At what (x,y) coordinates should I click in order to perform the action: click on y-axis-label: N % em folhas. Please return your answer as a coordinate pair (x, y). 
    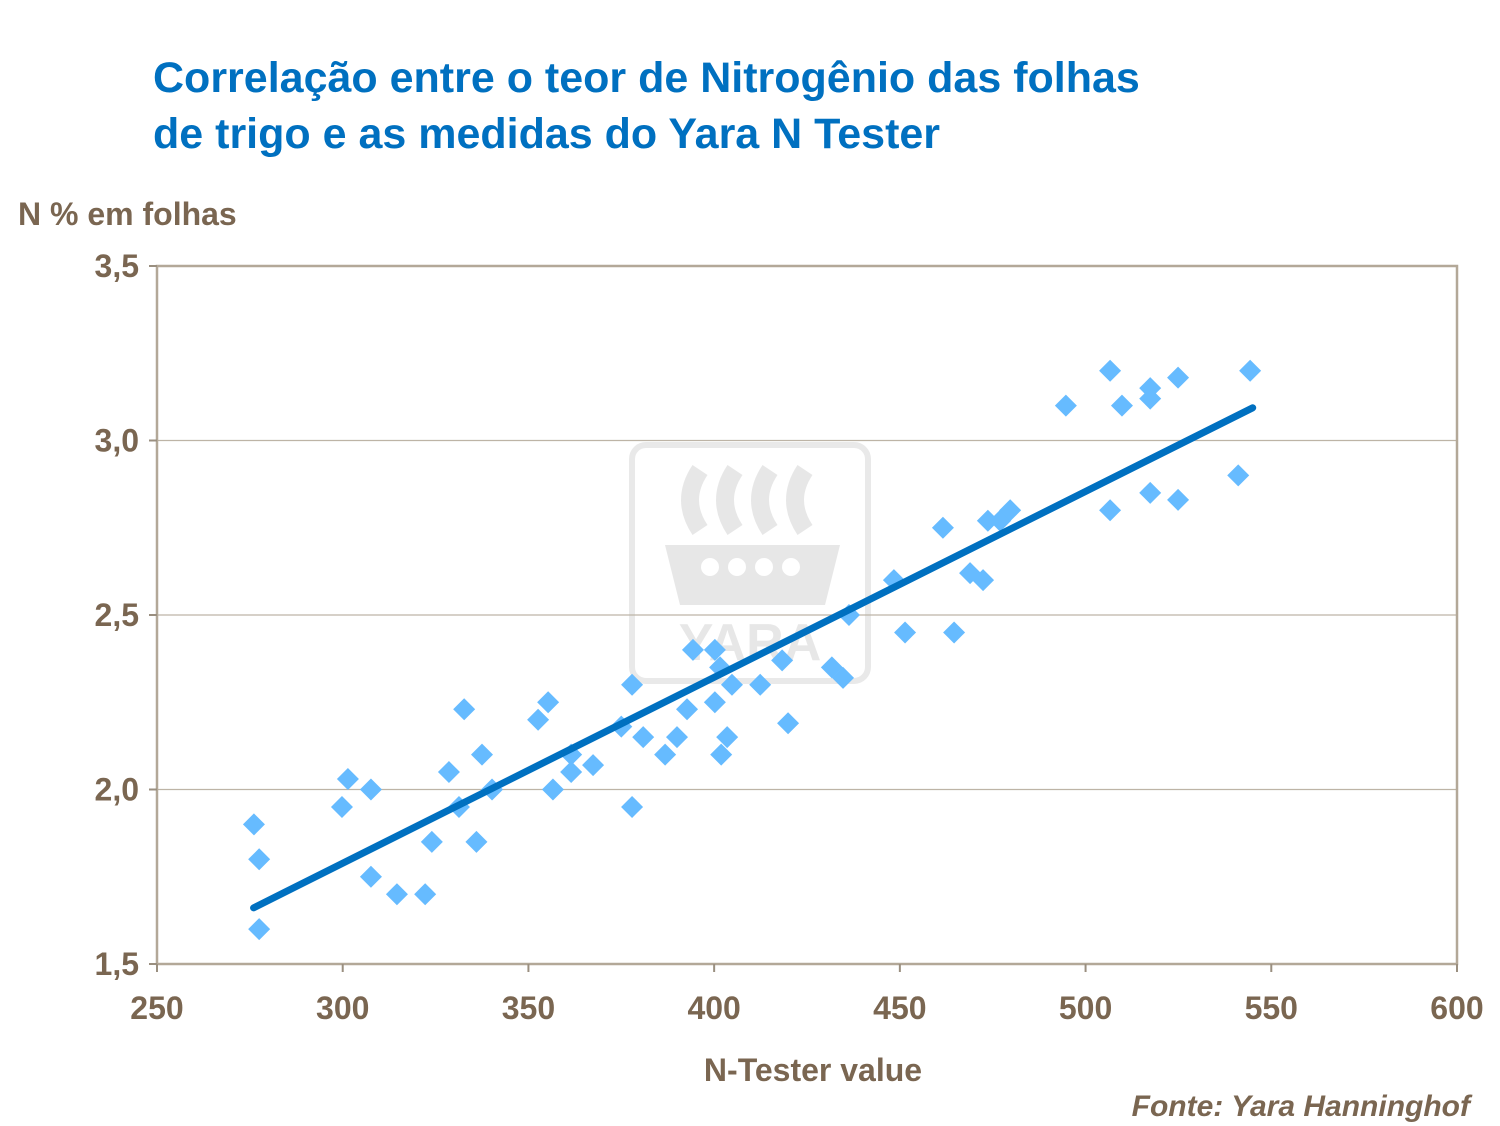
    Looking at the image, I should click on (127, 214).